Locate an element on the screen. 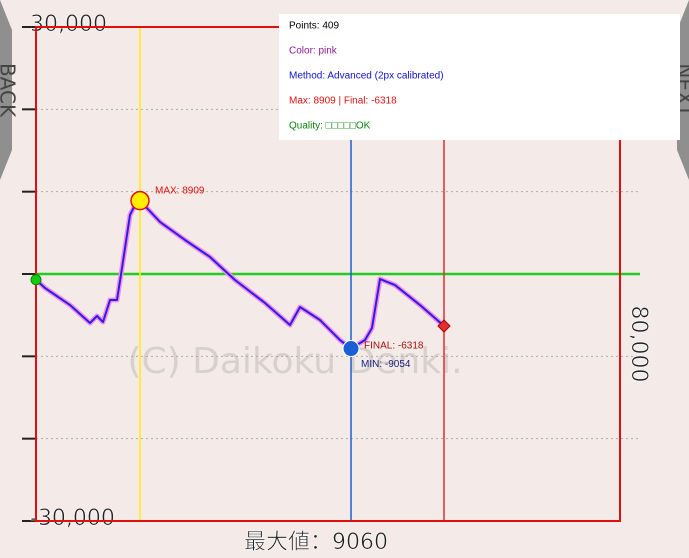 The width and height of the screenshot is (689, 558). min-marker is located at coordinates (351, 349).